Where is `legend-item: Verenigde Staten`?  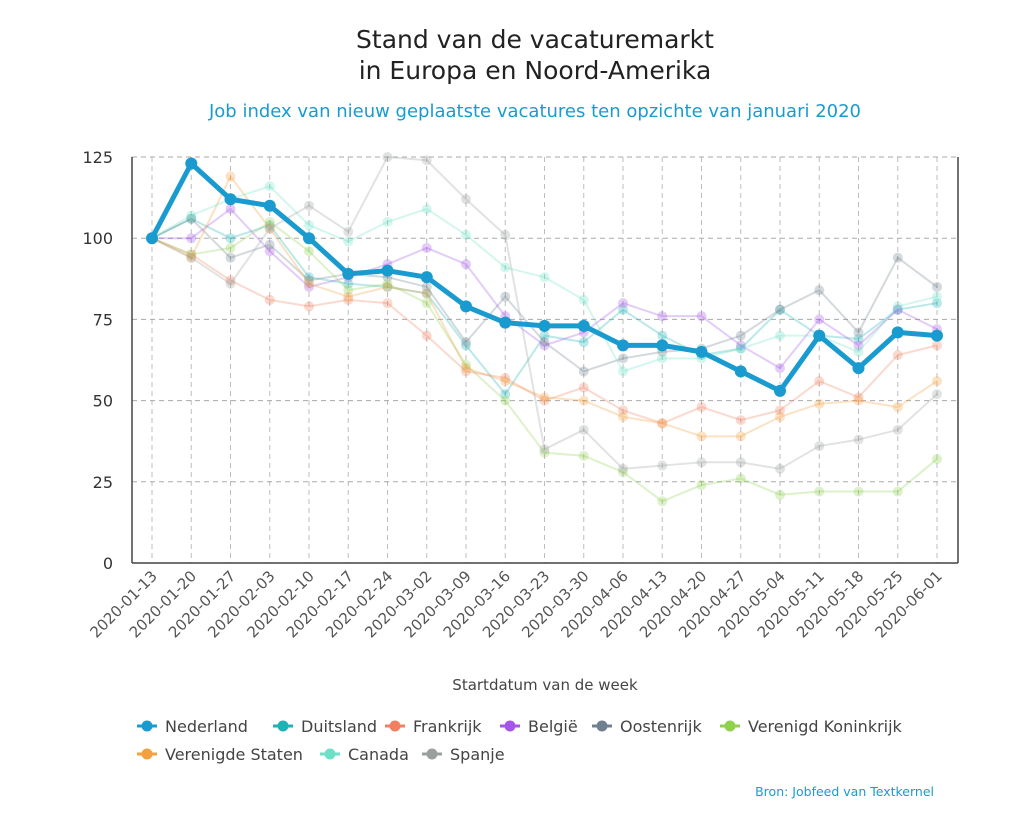
legend-item: Verenigde Staten is located at coordinates (220, 754).